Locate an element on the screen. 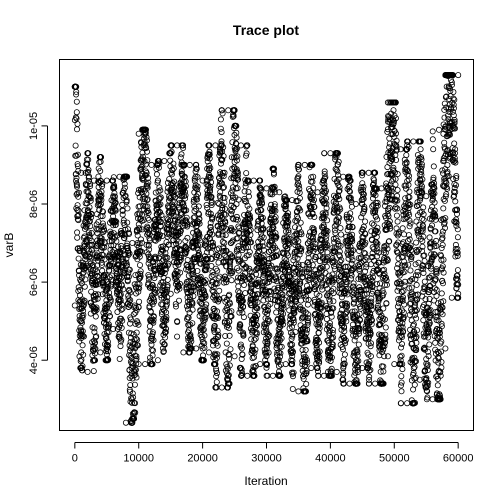 This screenshot has width=504, height=504. chart-title: Trace plot is located at coordinates (266, 30).